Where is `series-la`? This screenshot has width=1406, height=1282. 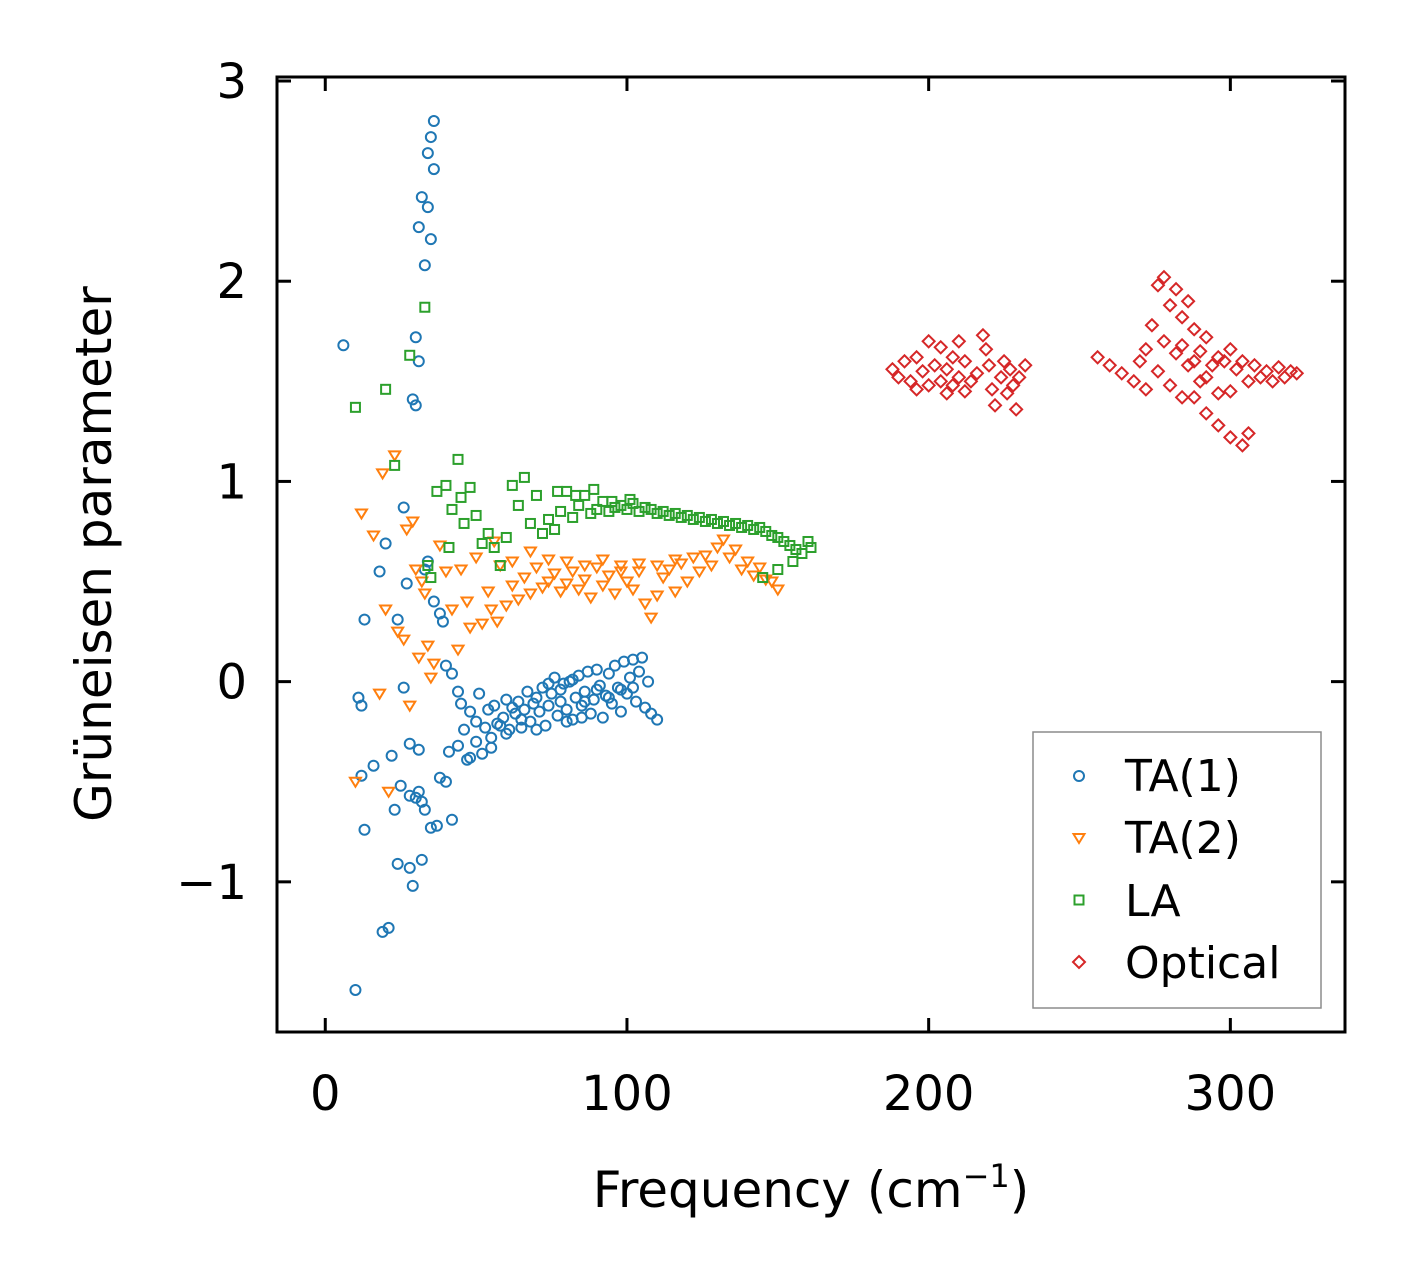 series-la is located at coordinates (583, 442).